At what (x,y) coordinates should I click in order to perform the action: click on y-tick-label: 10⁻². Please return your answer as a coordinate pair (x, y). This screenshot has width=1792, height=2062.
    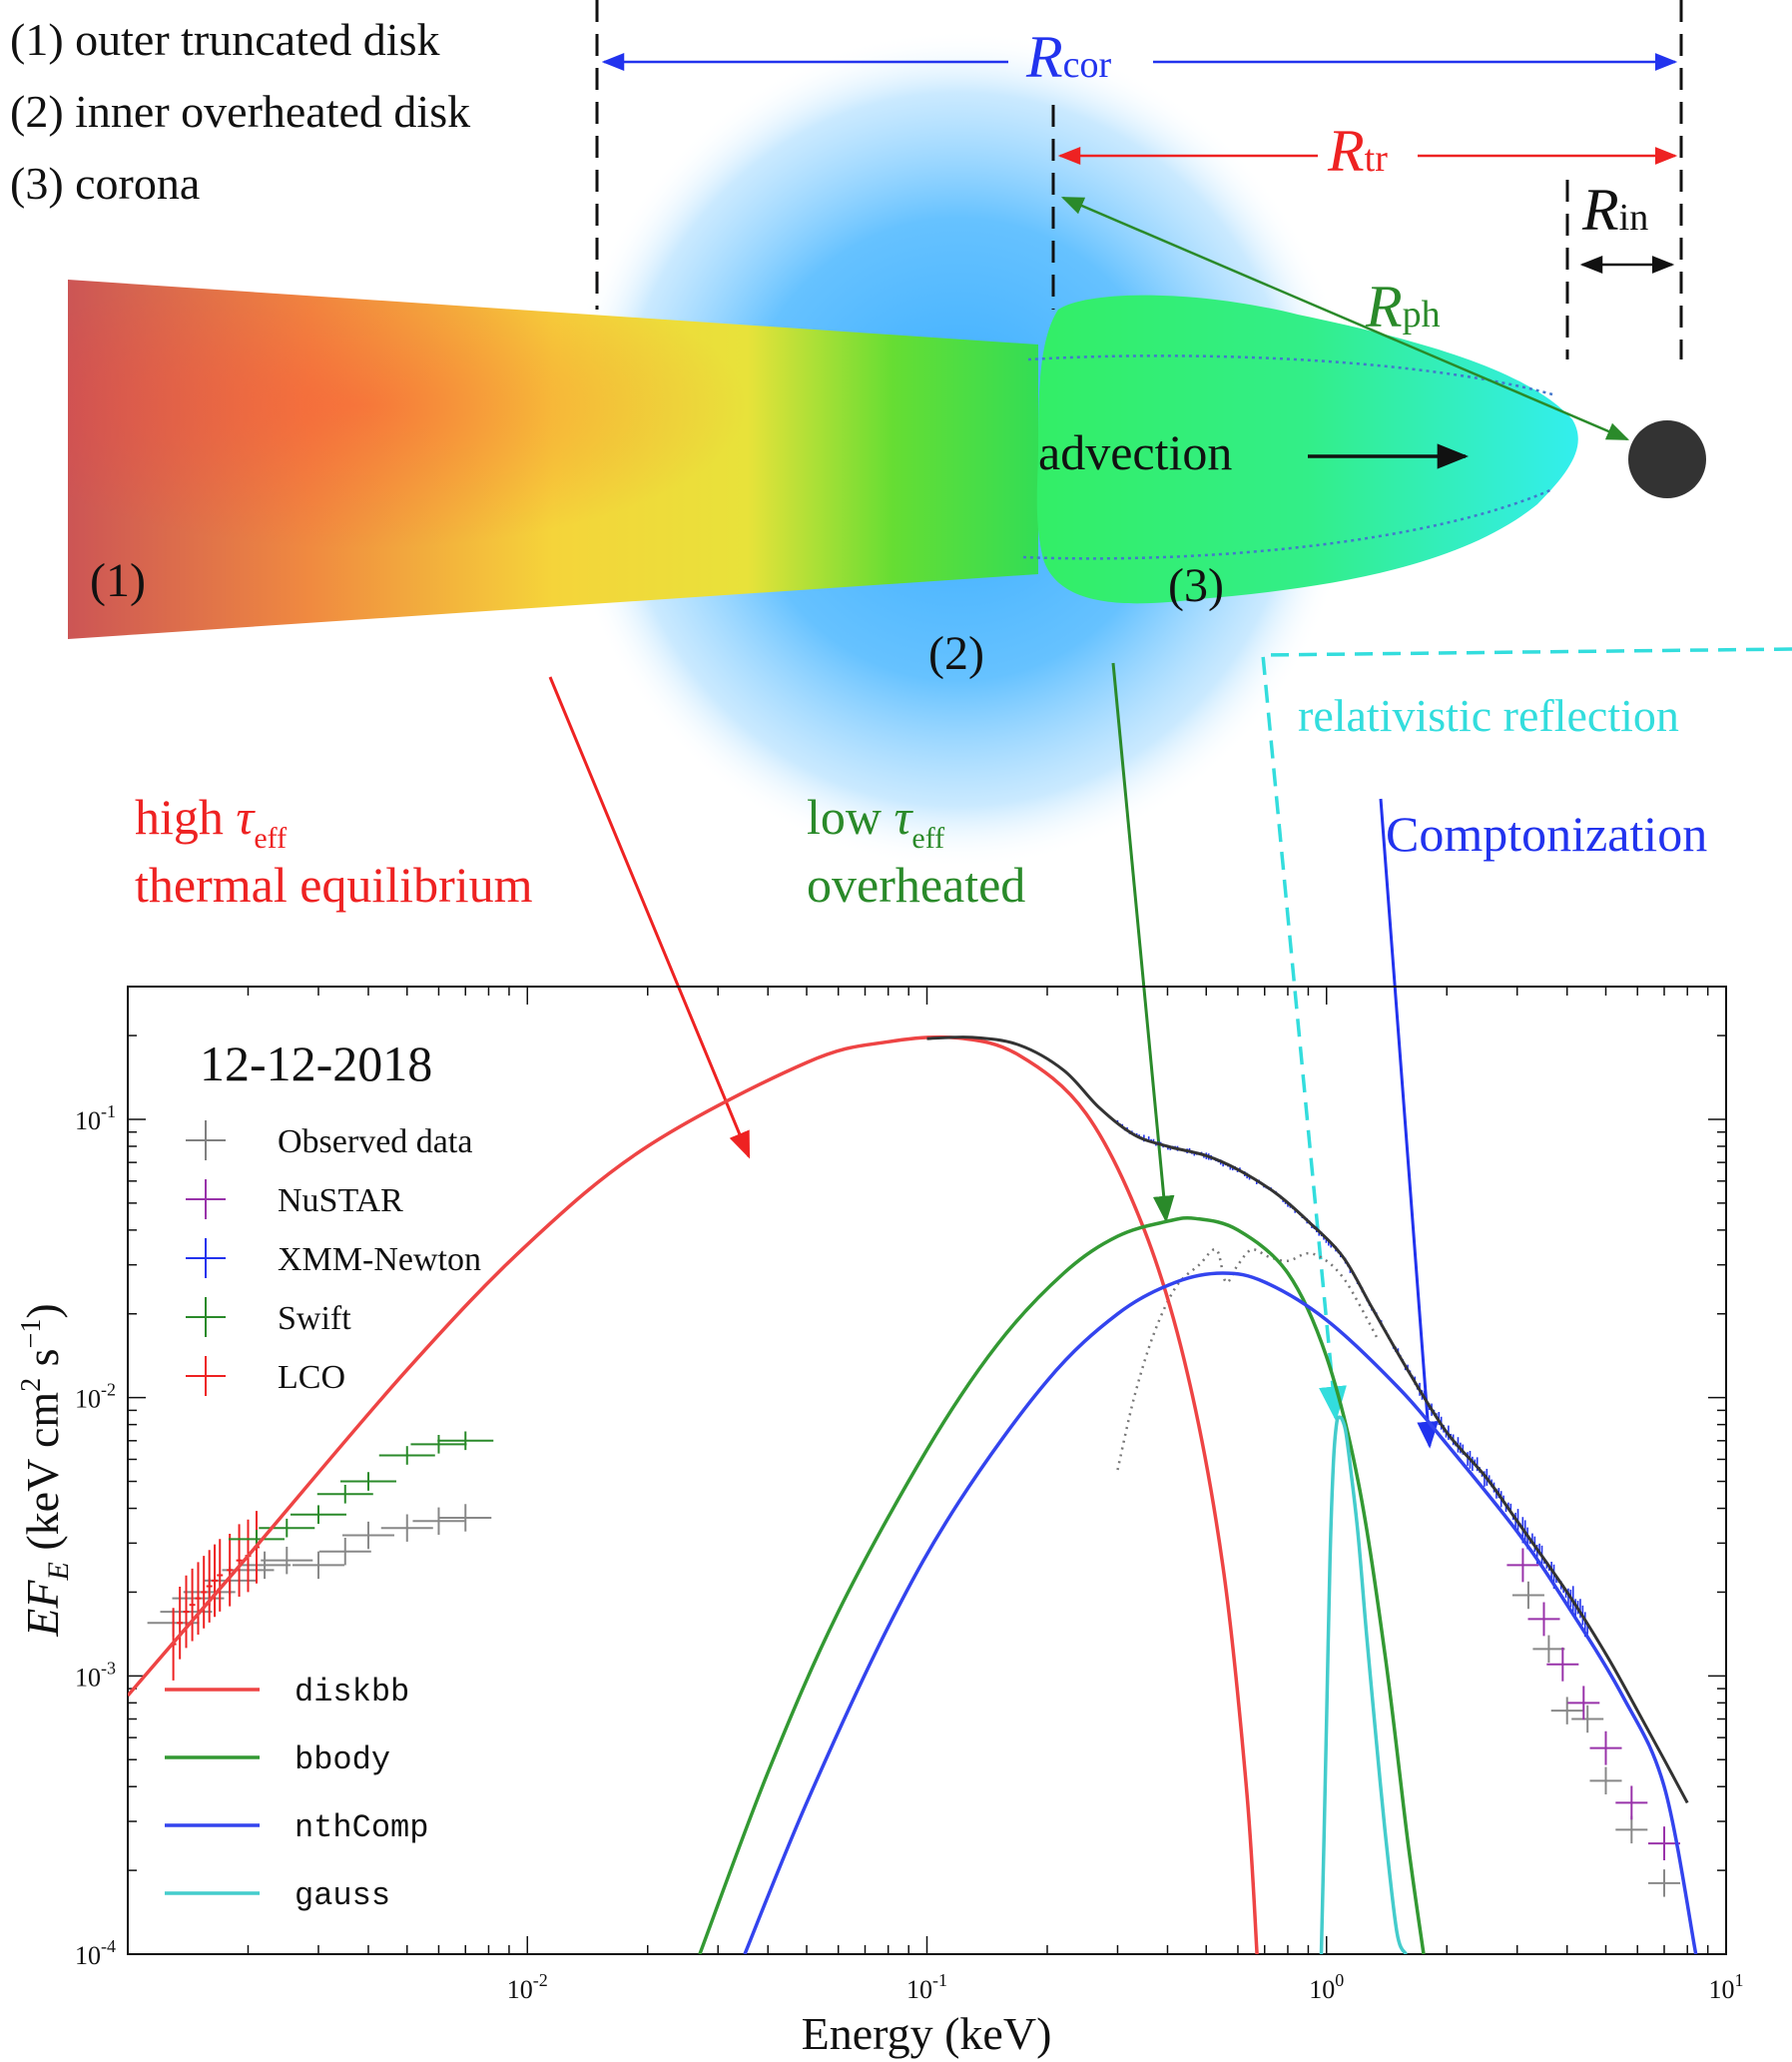
    Looking at the image, I should click on (95, 1397).